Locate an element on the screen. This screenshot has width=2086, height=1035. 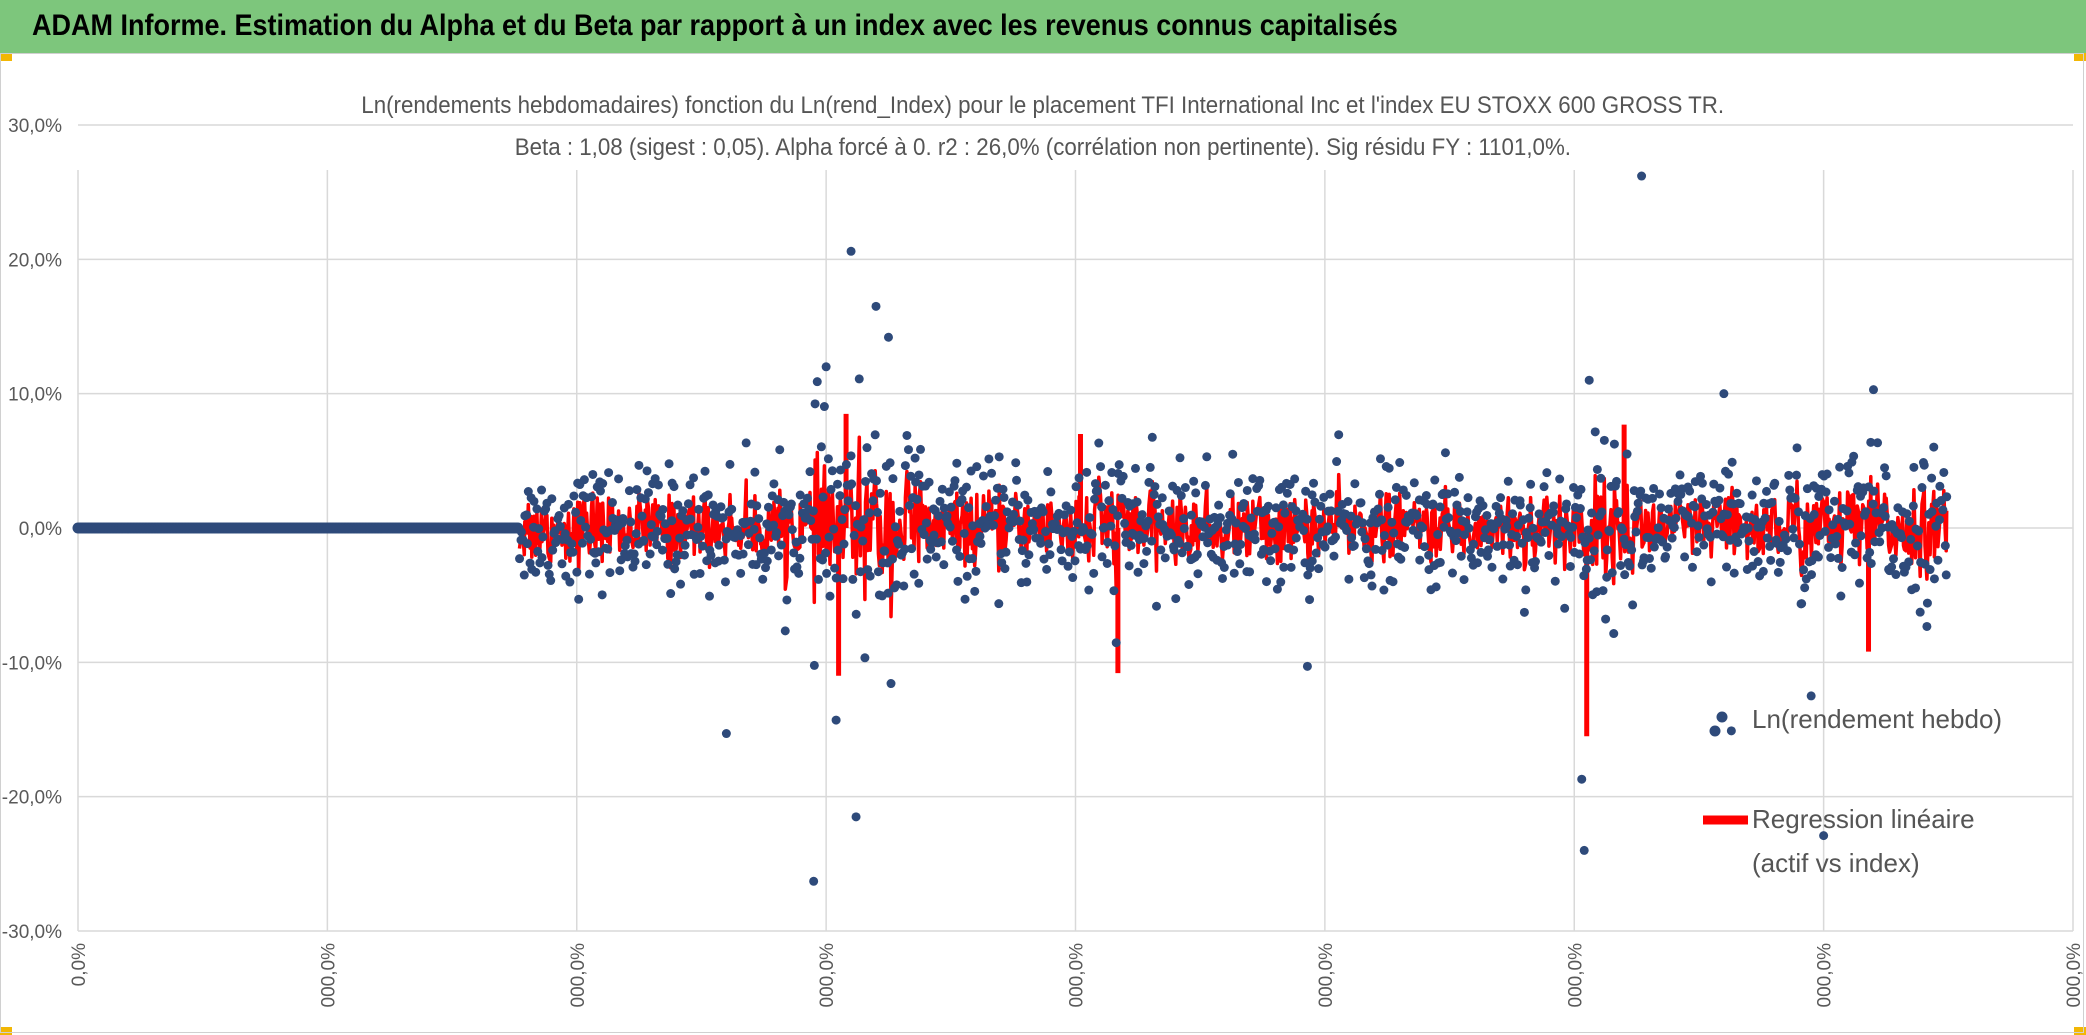
x-tick-label: 0,0% is located at coordinates (79, 964).